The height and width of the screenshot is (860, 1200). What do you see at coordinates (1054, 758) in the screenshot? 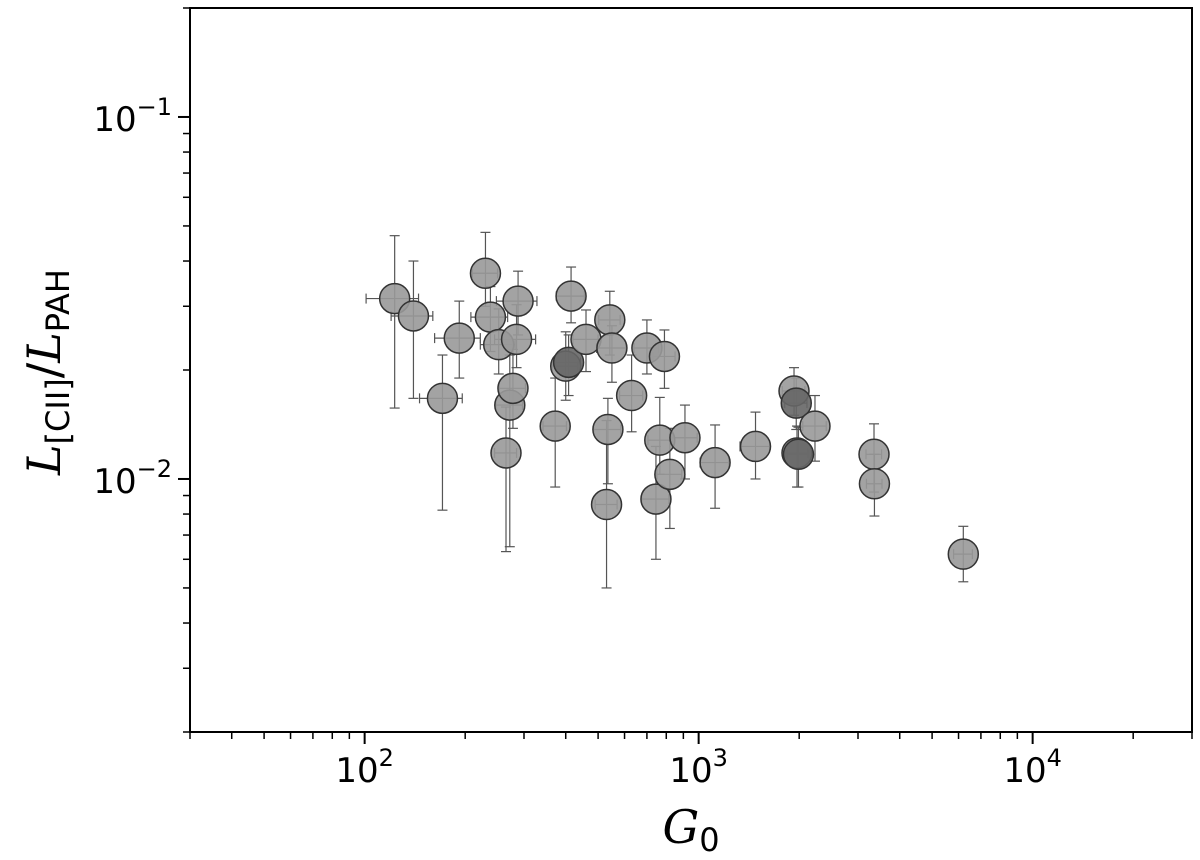
I see `x-tick-label-exp: 4` at bounding box center [1054, 758].